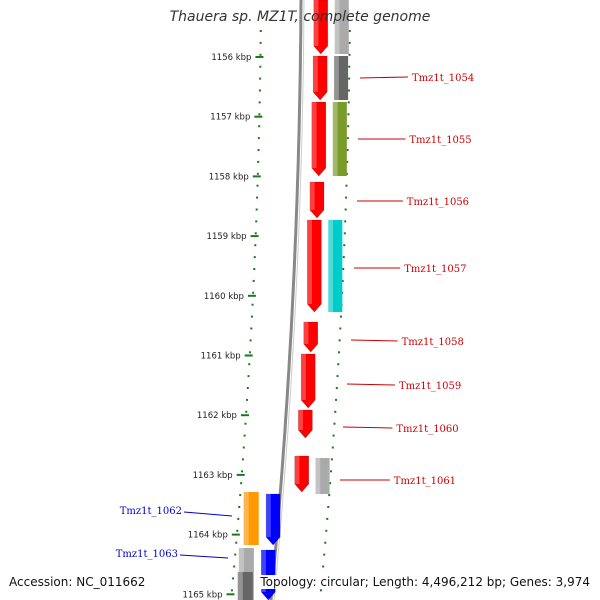 The image size is (600, 600). I want to click on scale-label: 1162 kbp, so click(217, 416).